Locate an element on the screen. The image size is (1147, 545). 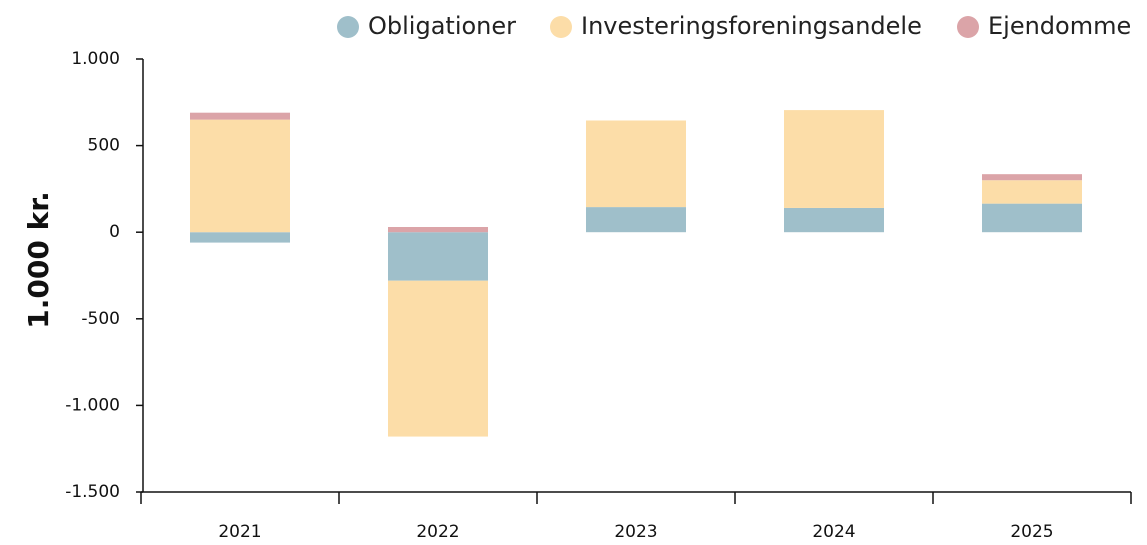
y-axis-title: 1.000 kr. is located at coordinates (38, 259).